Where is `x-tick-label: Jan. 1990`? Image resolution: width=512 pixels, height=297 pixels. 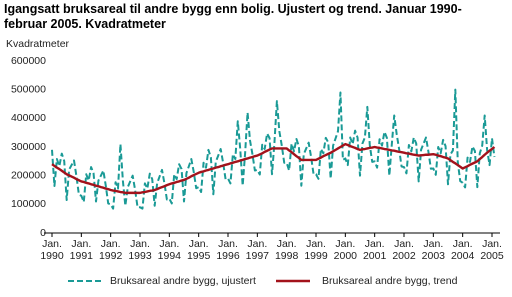 x-tick-label: Jan. 1990 is located at coordinates (52, 250).